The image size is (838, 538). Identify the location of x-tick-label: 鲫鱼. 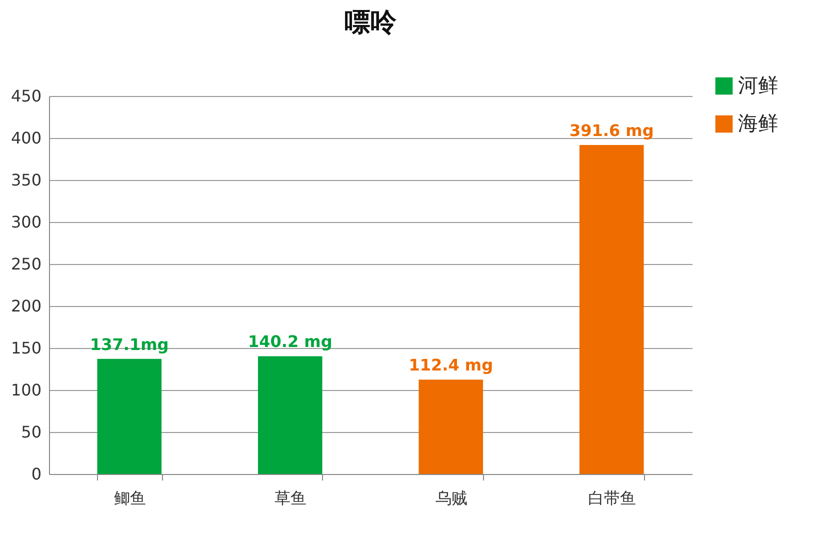
(130, 498).